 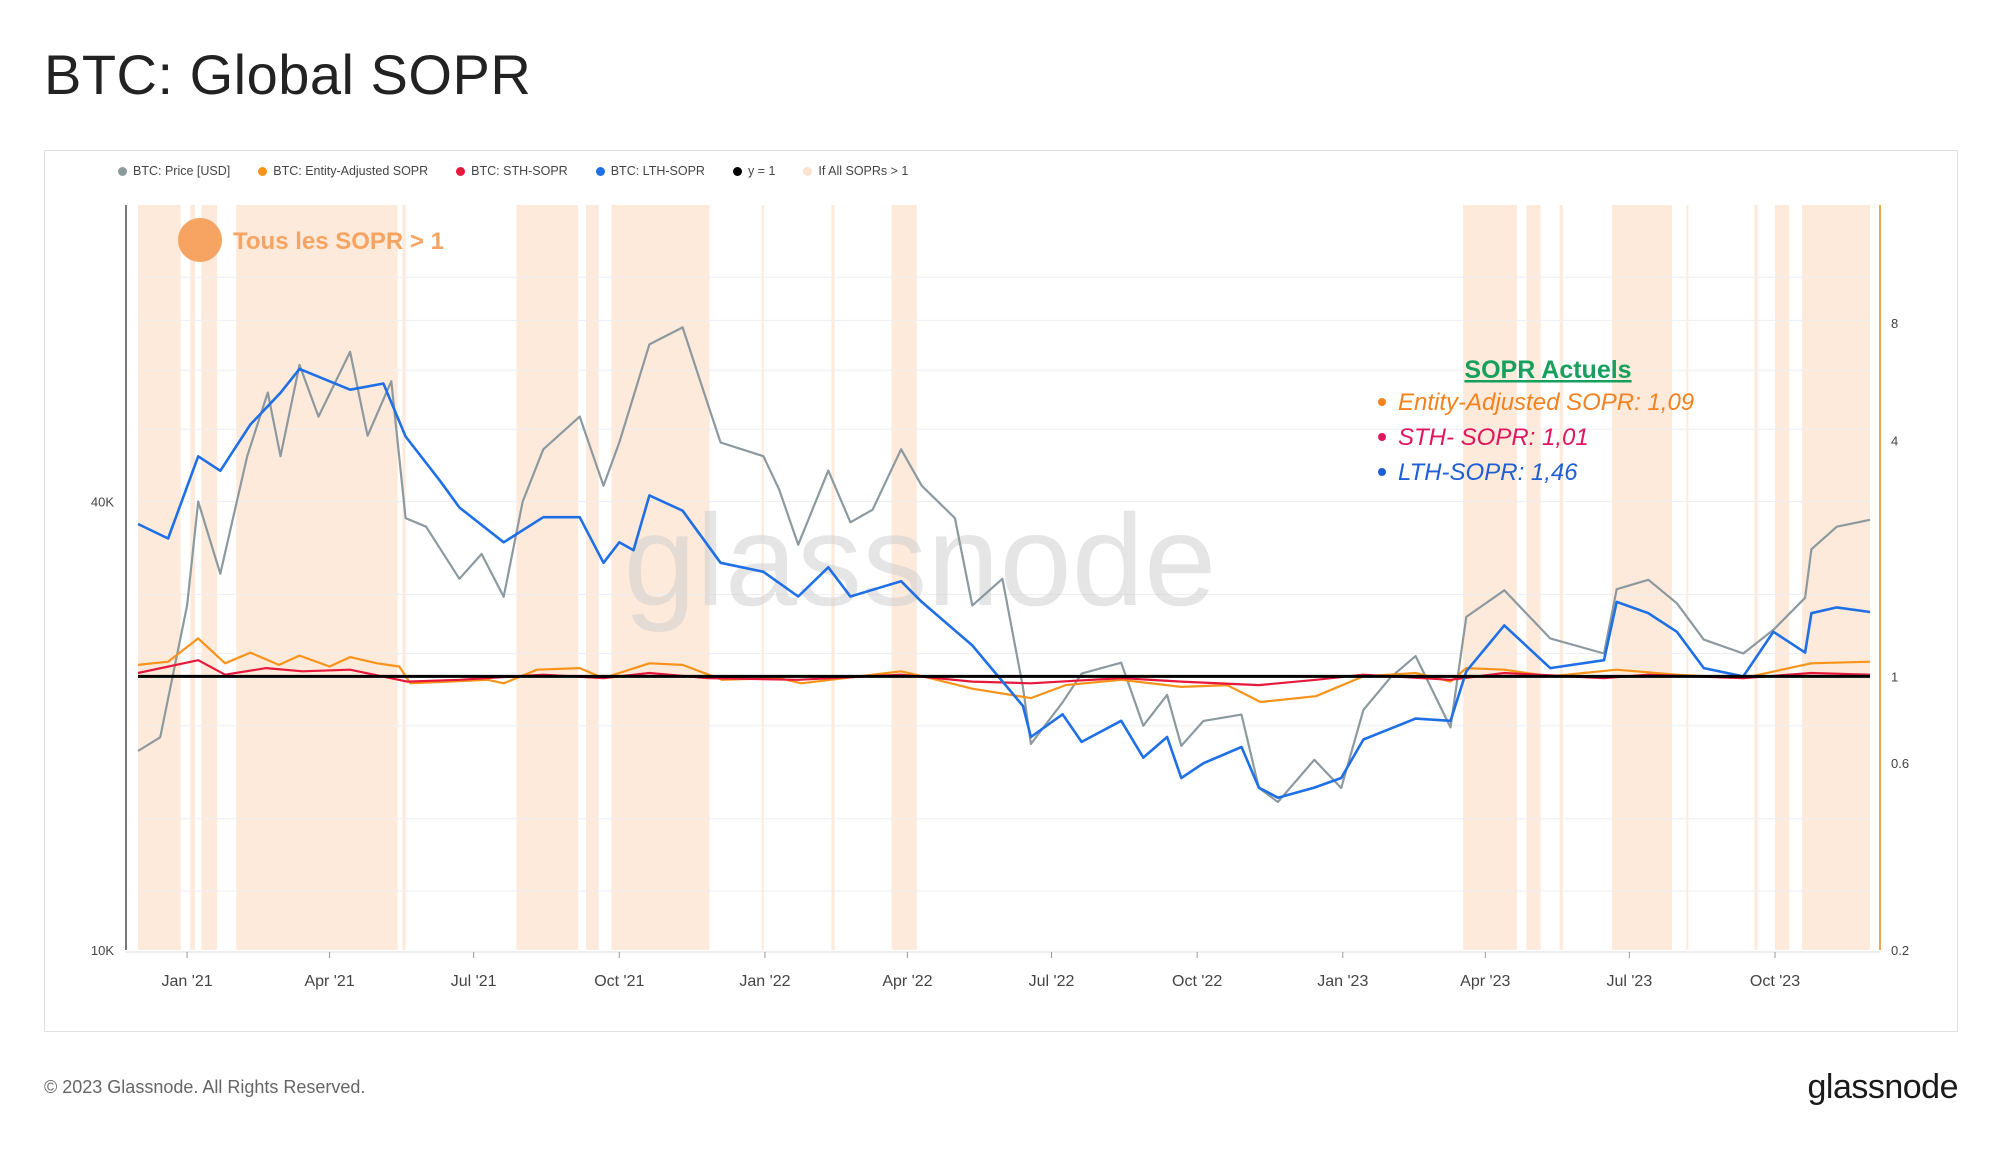 What do you see at coordinates (1342, 981) in the screenshot?
I see `x-tick-label: Jan '23` at bounding box center [1342, 981].